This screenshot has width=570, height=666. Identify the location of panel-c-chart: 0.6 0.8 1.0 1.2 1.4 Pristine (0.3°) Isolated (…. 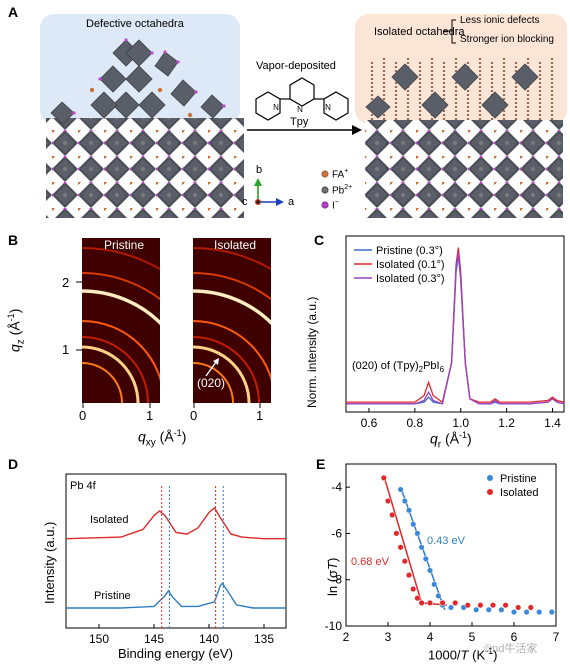
(455, 332).